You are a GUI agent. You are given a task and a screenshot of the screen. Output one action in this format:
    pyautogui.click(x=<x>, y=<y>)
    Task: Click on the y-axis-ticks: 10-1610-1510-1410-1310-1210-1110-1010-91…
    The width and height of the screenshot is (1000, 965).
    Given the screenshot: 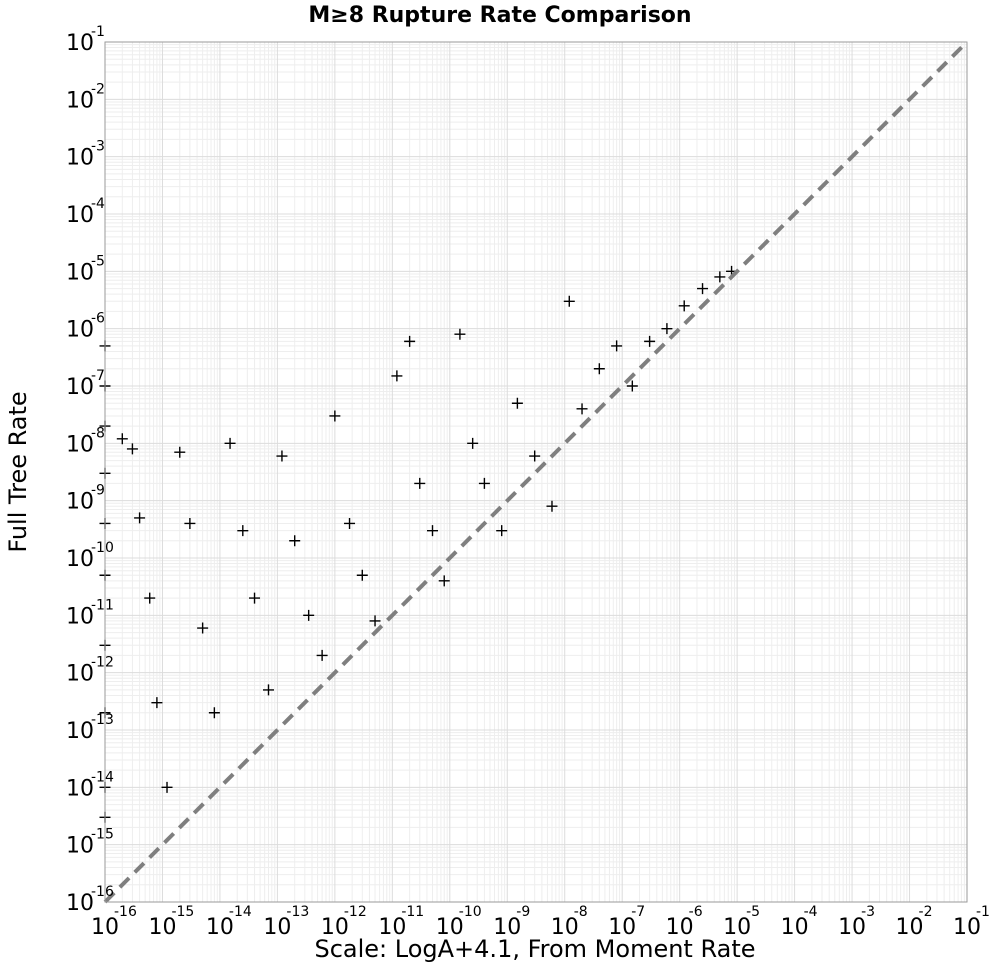 What is the action you would take?
    pyautogui.click(x=90, y=470)
    